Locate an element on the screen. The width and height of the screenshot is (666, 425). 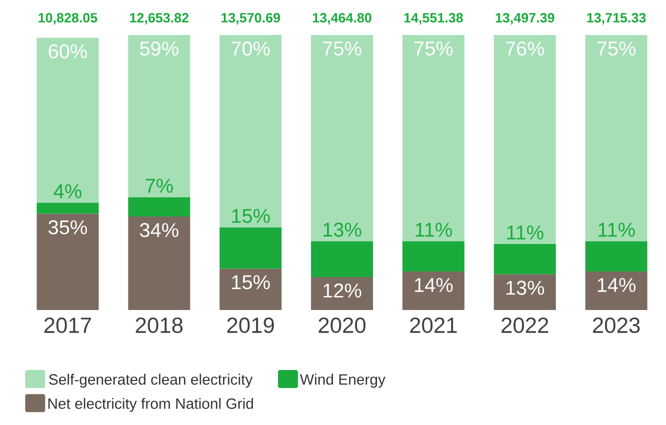
text: 13,497.39 is located at coordinates (525, 18).